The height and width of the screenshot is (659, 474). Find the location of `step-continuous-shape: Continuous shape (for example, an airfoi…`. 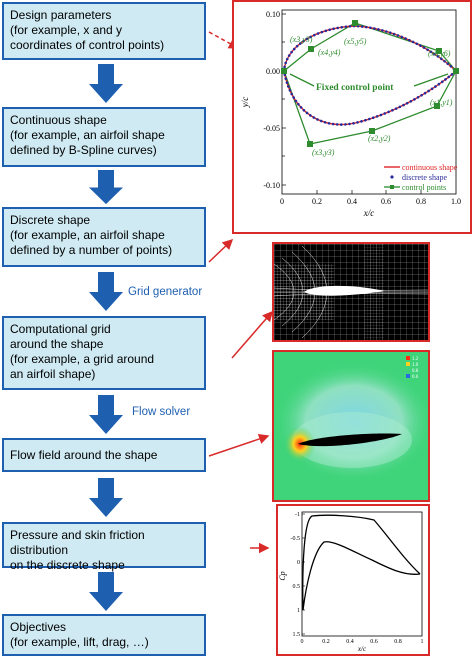

step-continuous-shape: Continuous shape (for example, an airfoi… is located at coordinates (104, 137).